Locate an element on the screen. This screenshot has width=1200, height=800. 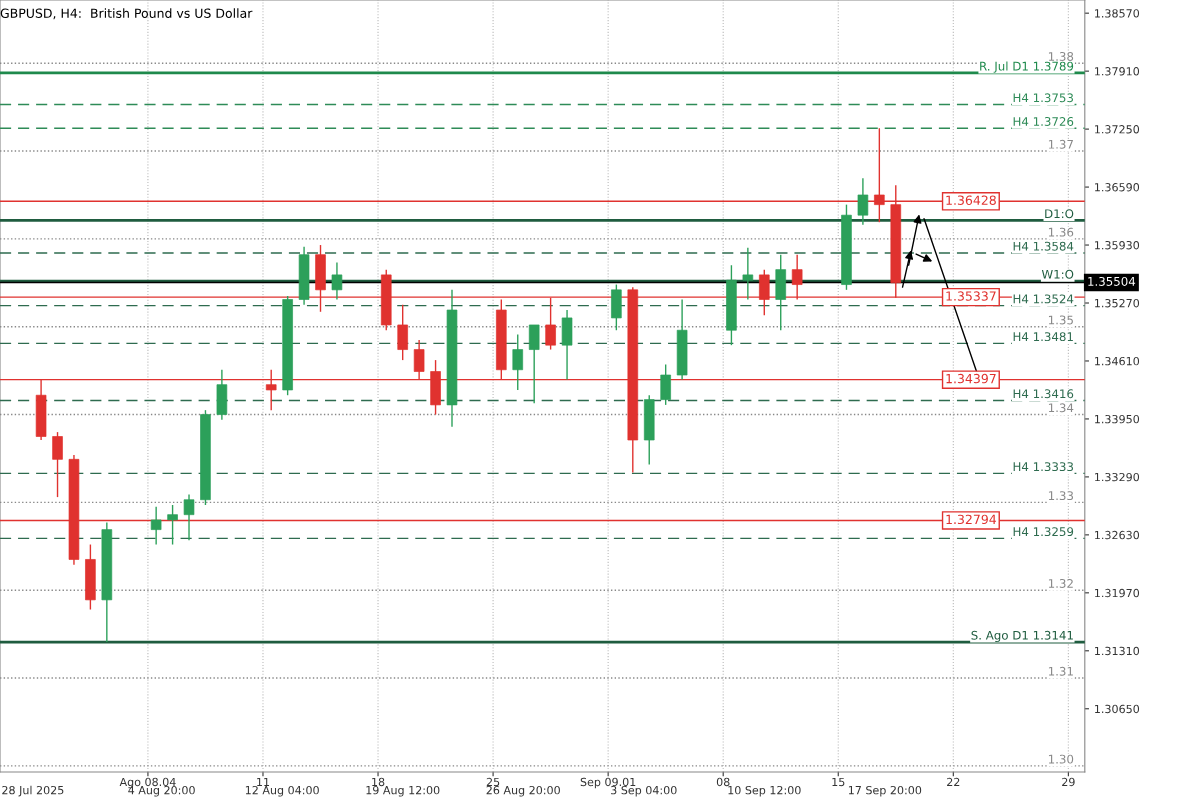
y-tick-label: 1.31970 is located at coordinates (1117, 593).